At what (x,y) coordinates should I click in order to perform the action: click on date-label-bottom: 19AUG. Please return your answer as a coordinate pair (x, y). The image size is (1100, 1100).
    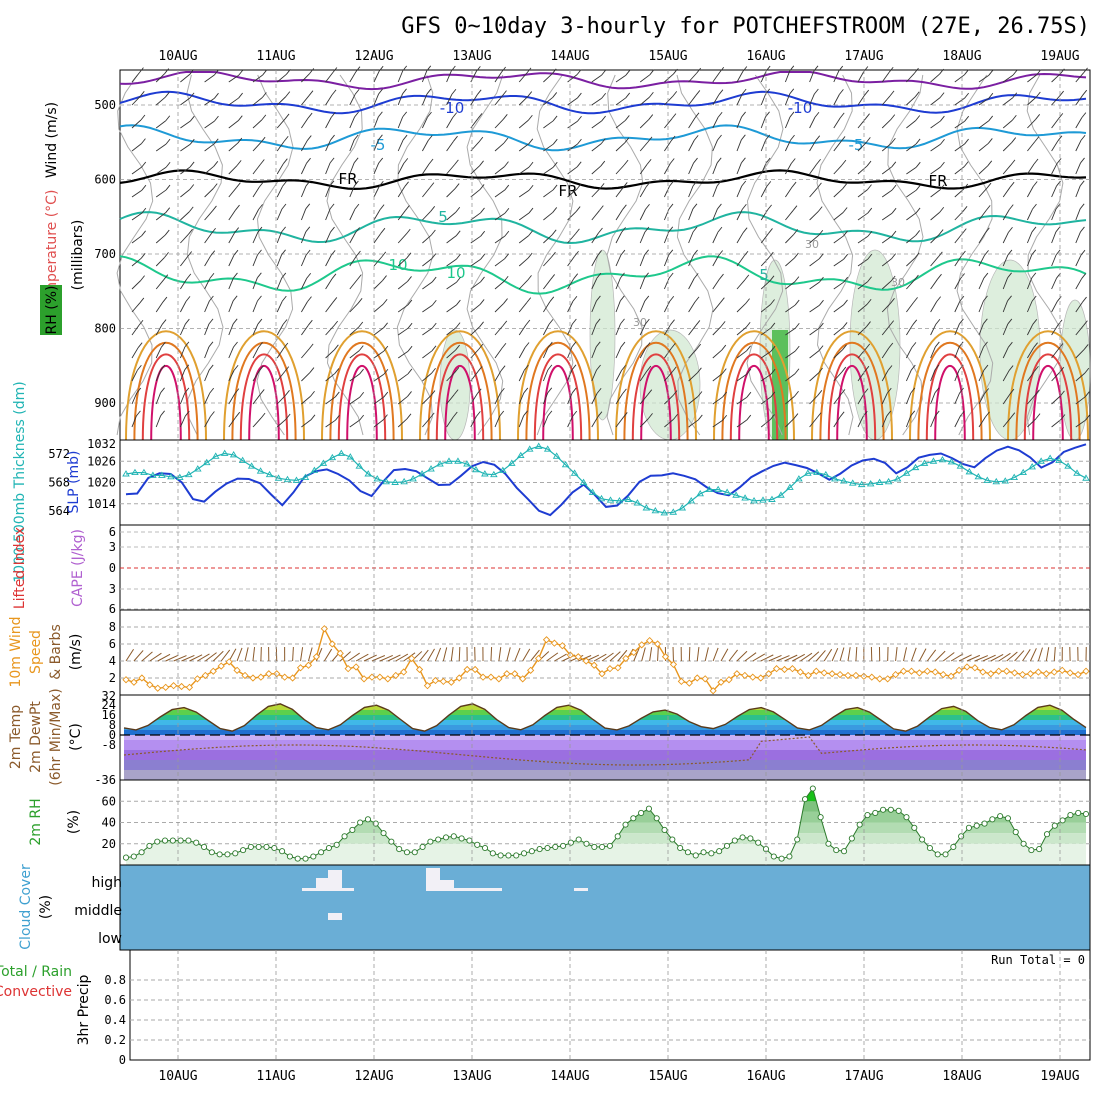
    Looking at the image, I should click on (1059, 1076).